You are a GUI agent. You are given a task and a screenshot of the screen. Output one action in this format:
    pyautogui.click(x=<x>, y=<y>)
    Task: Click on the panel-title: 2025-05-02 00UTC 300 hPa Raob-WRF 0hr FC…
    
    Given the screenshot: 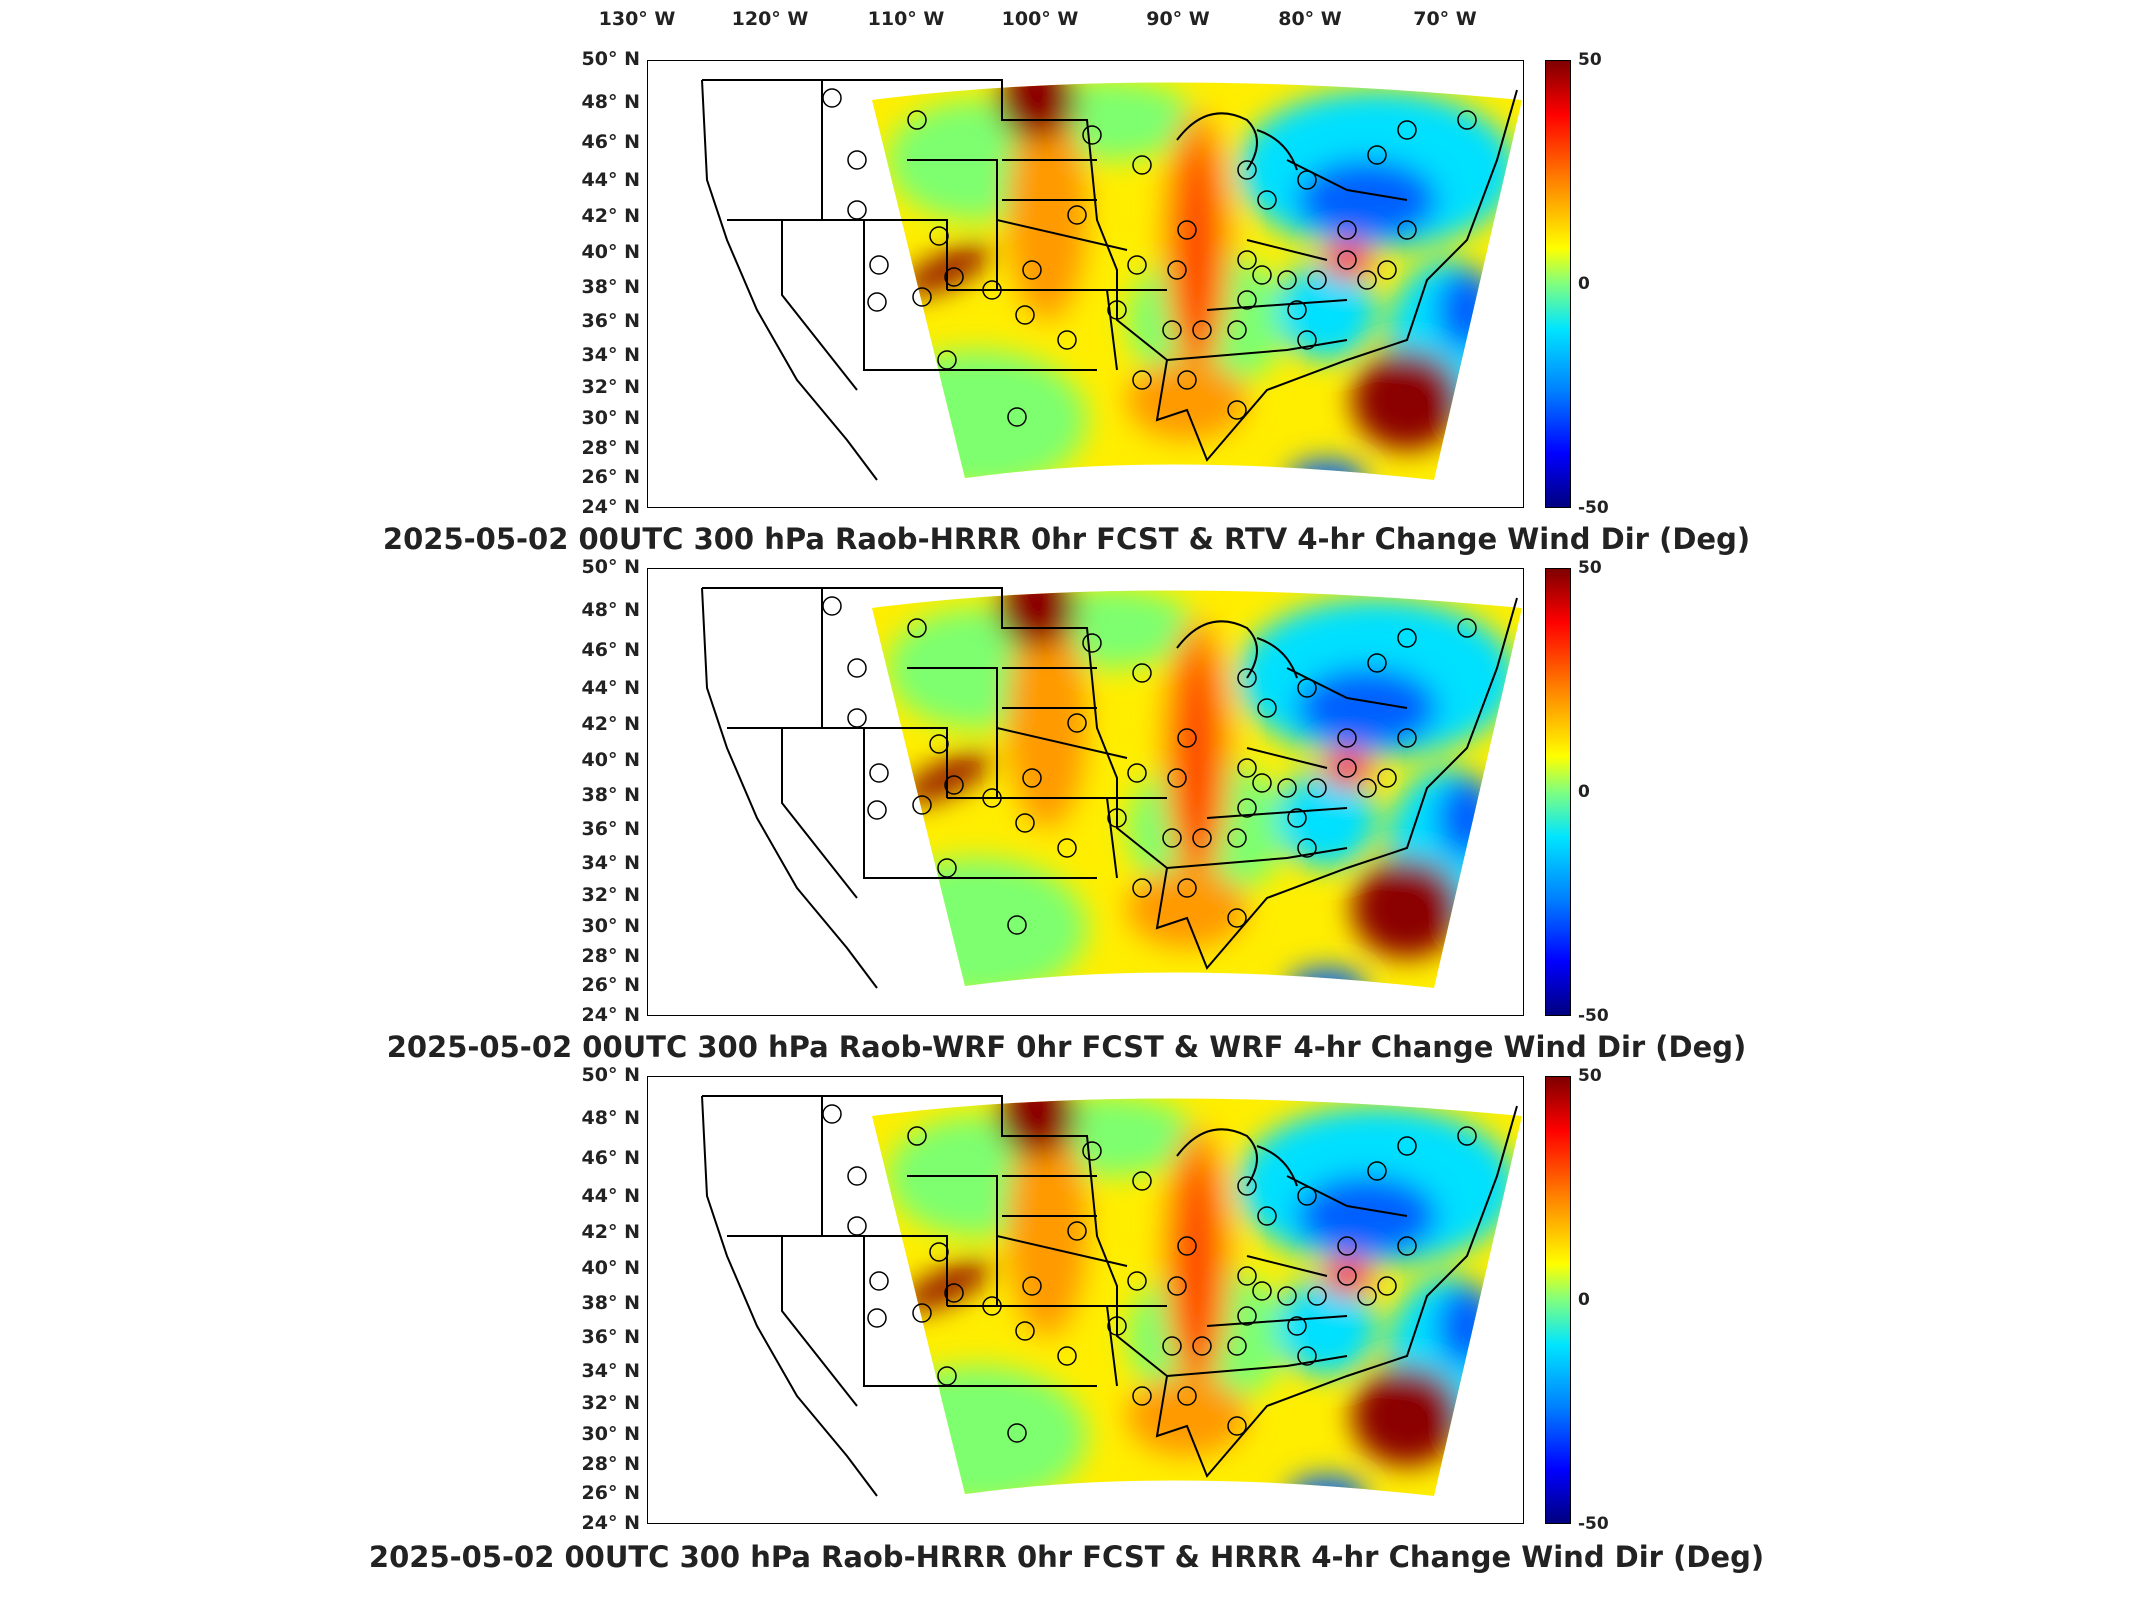 What is the action you would take?
    pyautogui.click(x=1066, y=1047)
    